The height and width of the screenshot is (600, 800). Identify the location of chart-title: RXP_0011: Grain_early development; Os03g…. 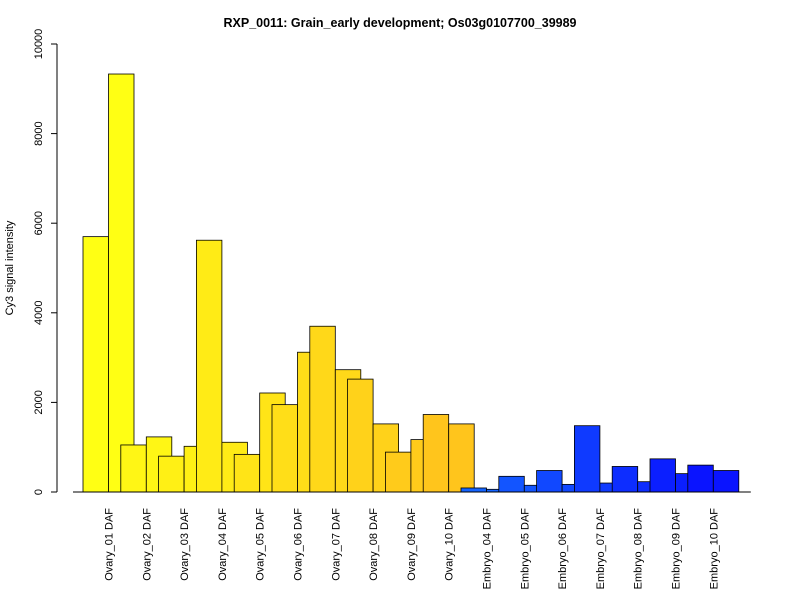
(400, 23).